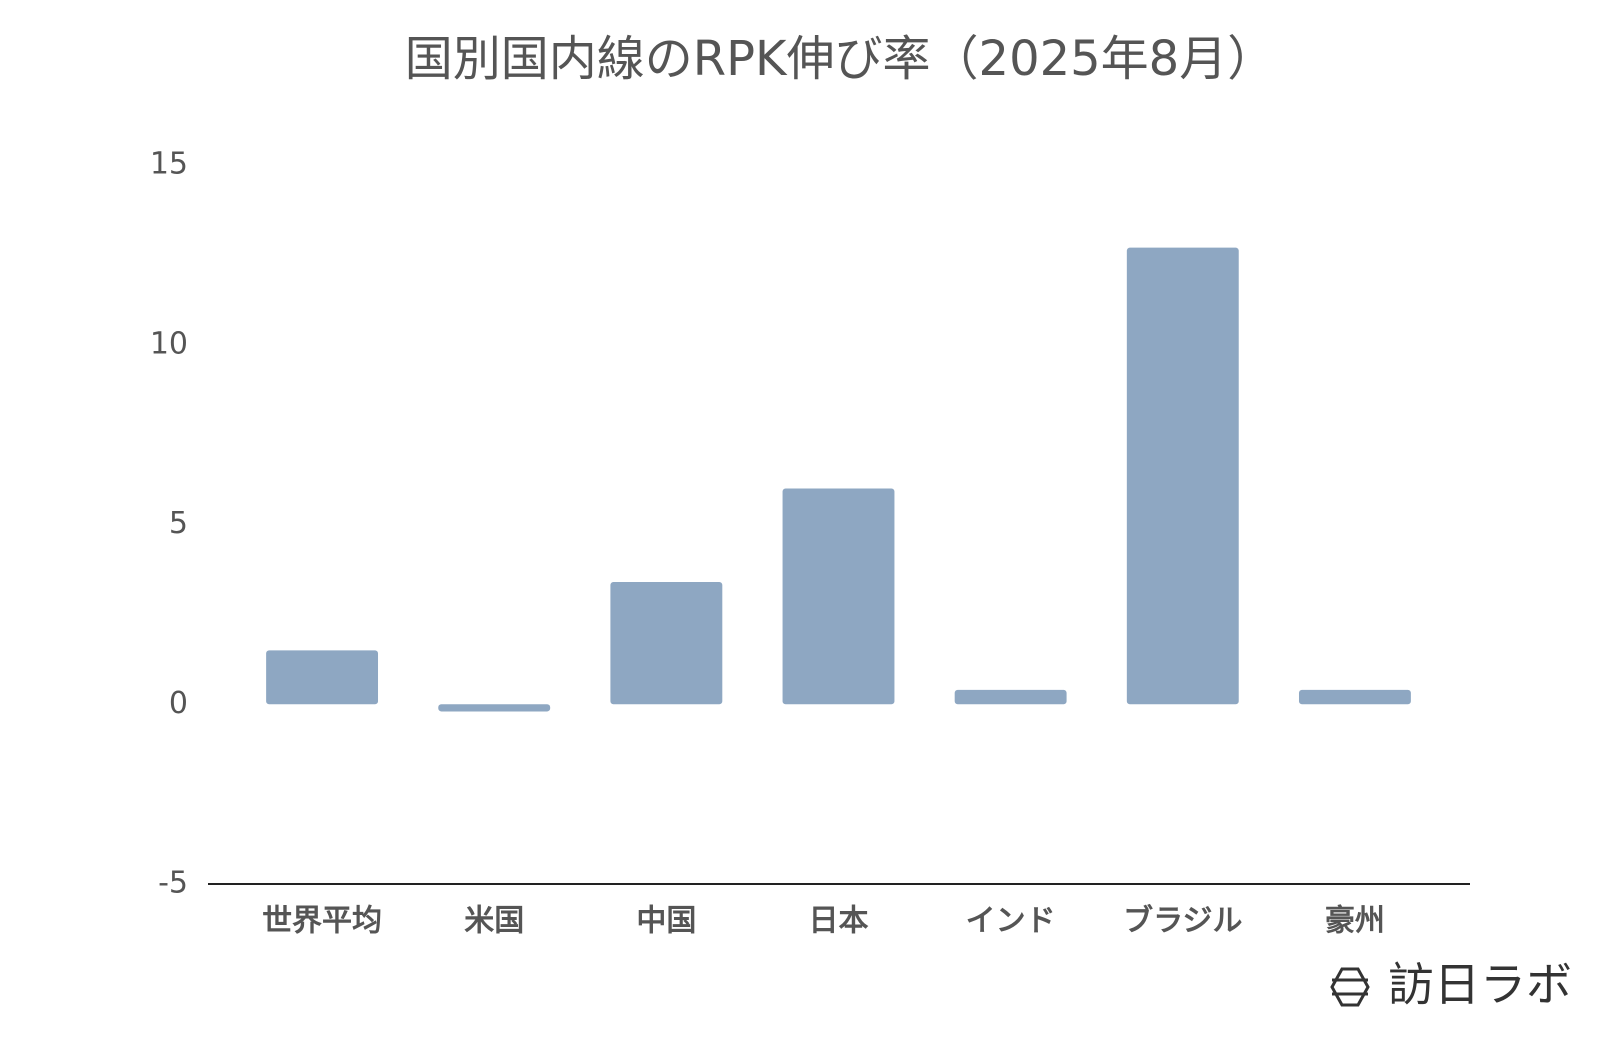  I want to click on x-tick-label: 豪州, so click(1355, 921).